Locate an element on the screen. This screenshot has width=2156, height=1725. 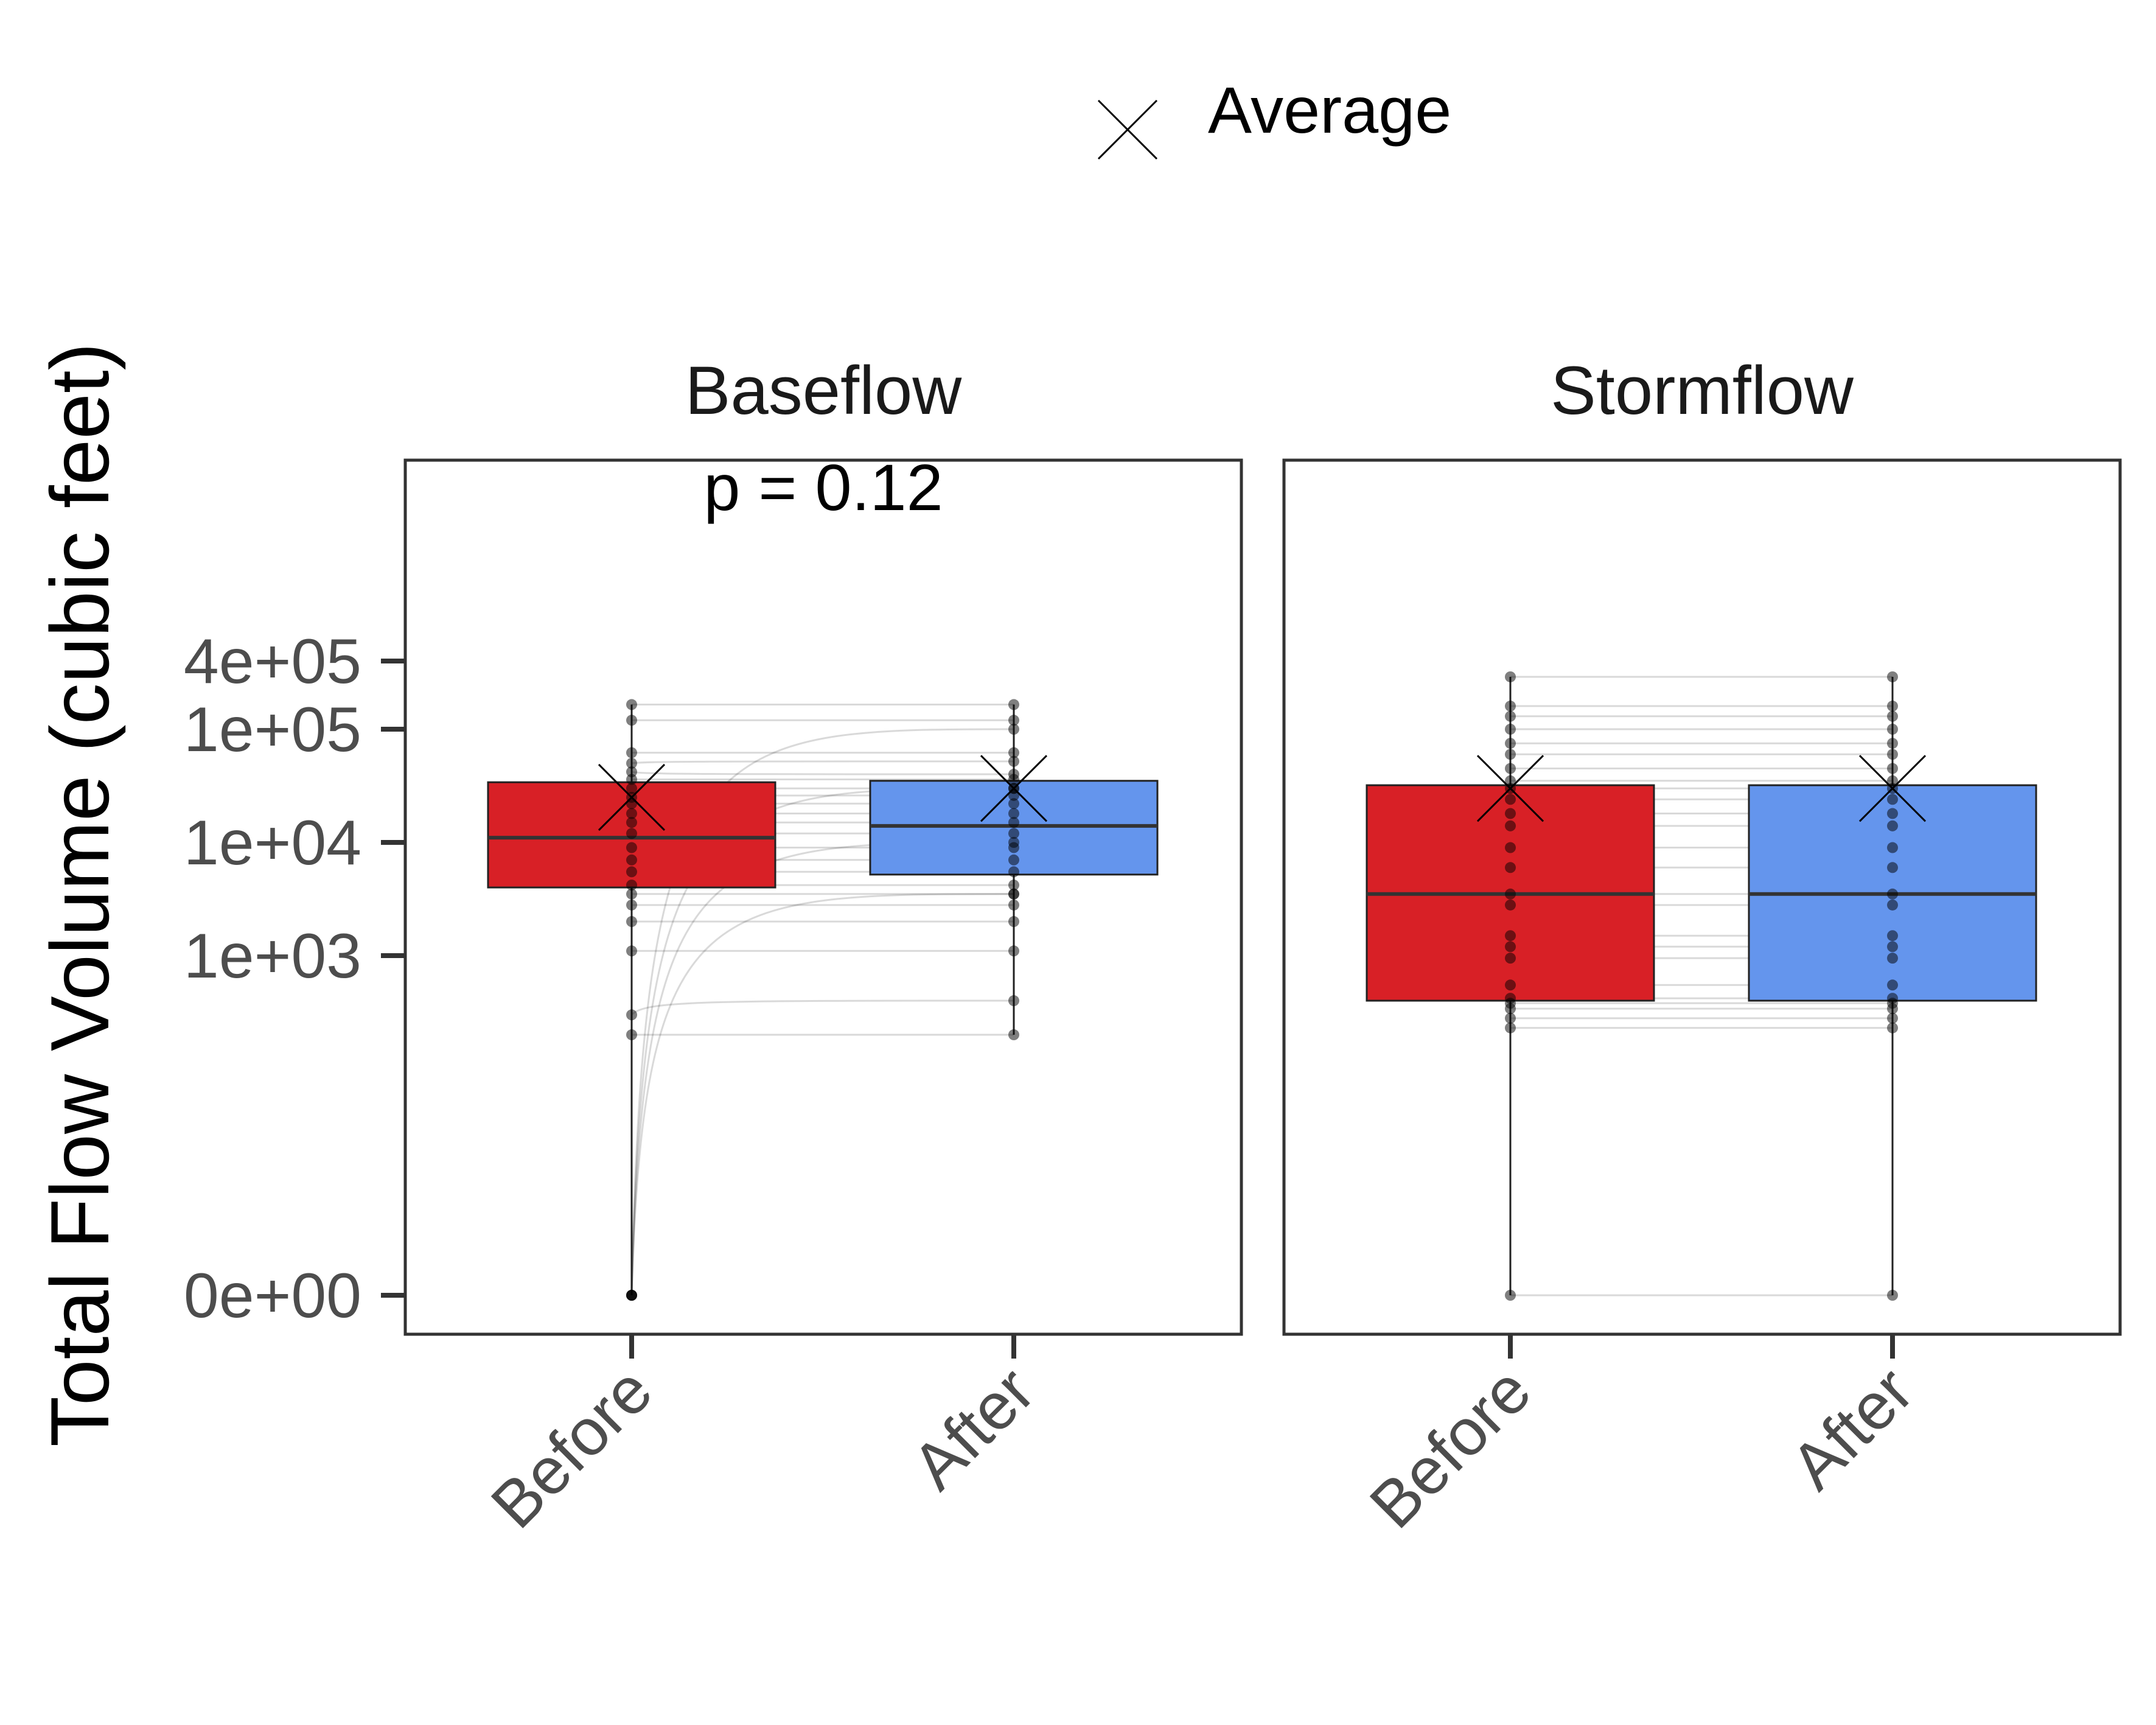
panel-title: Stormflow is located at coordinates (1702, 390).